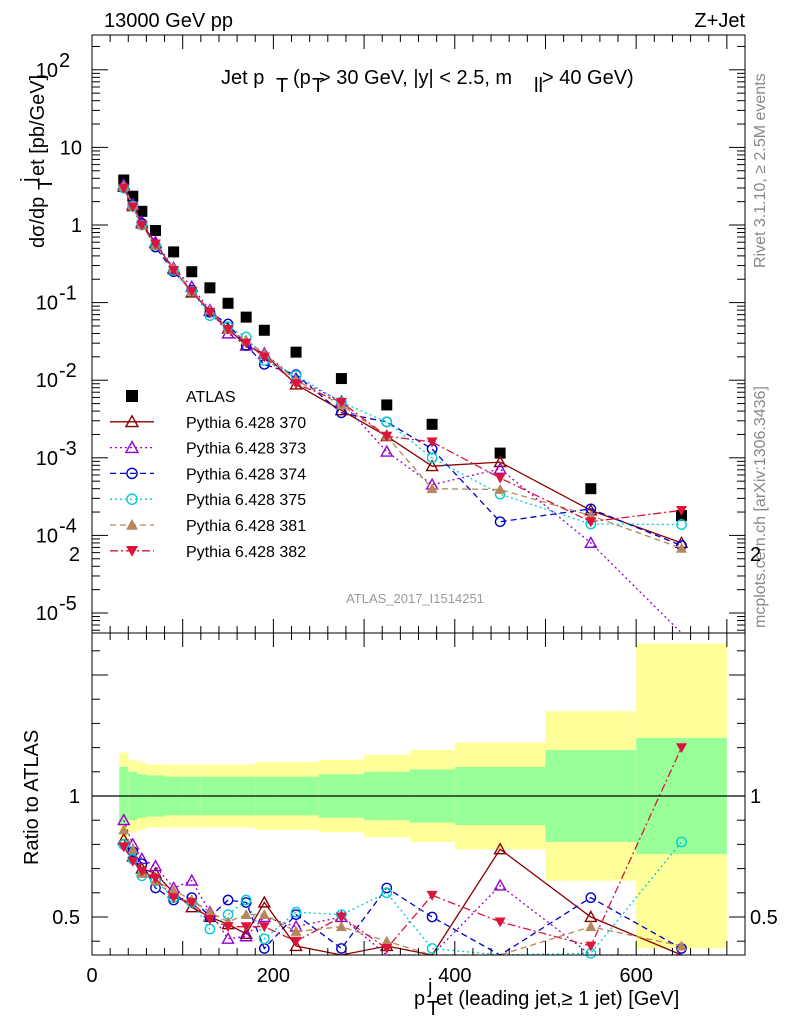 The height and width of the screenshot is (1024, 786). What do you see at coordinates (56, 299) in the screenshot?
I see `y-tick-label: 10 -1` at bounding box center [56, 299].